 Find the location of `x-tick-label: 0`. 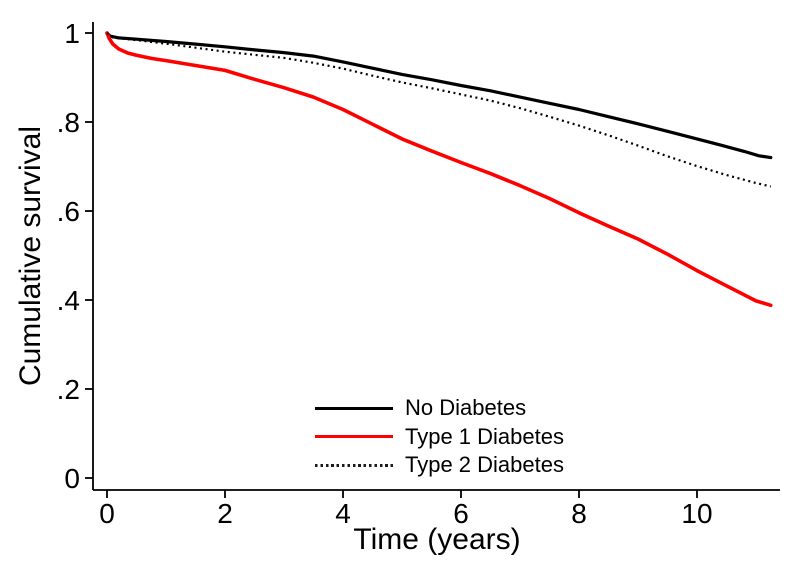

x-tick-label: 0 is located at coordinates (107, 513).